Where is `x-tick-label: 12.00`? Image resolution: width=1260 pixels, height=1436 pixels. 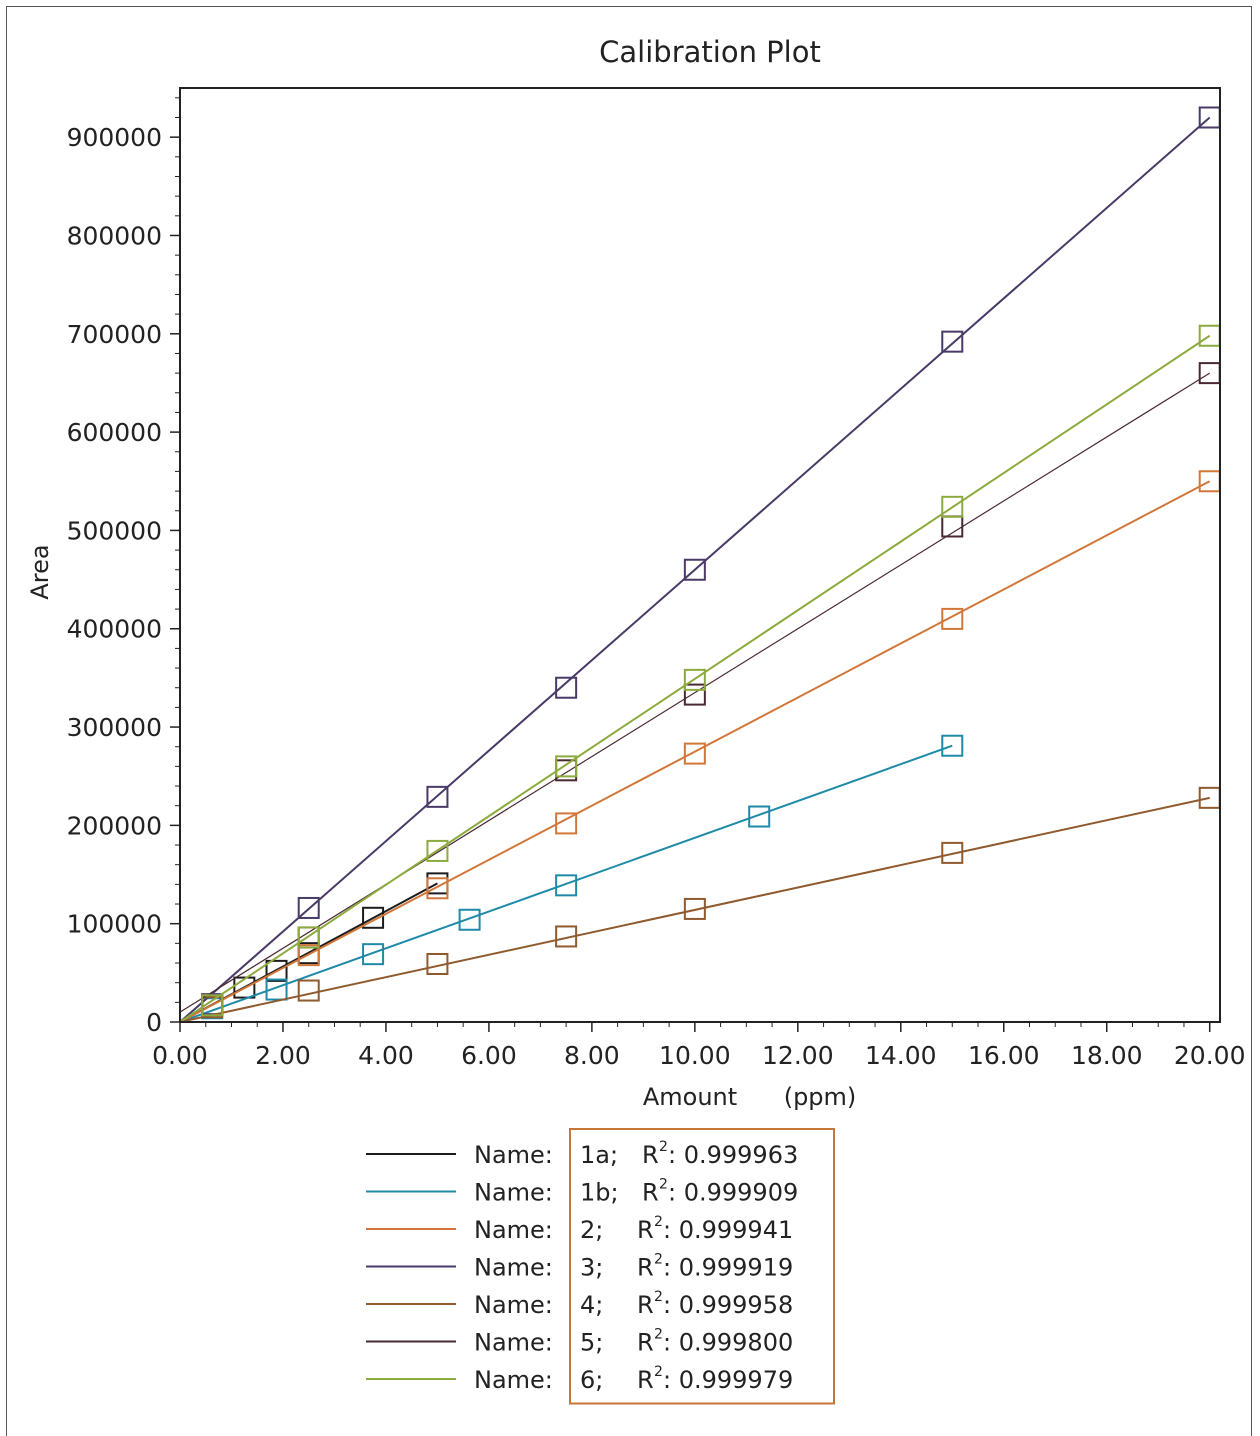
x-tick-label: 12.00 is located at coordinates (798, 1055).